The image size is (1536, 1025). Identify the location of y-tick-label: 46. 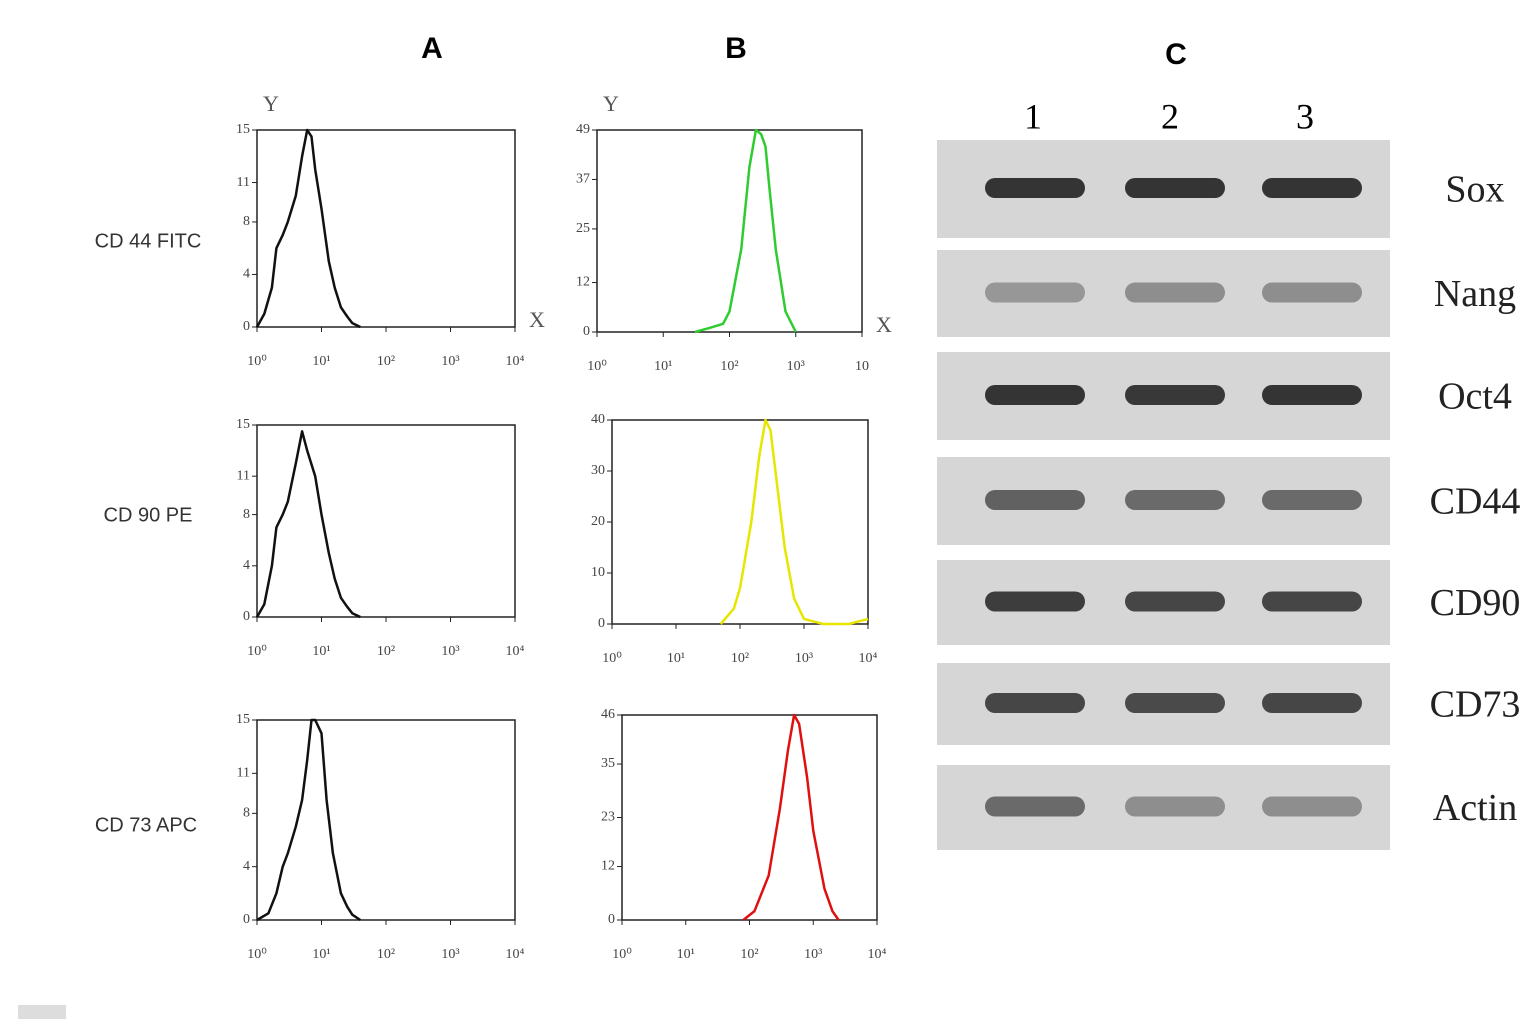
(608, 714).